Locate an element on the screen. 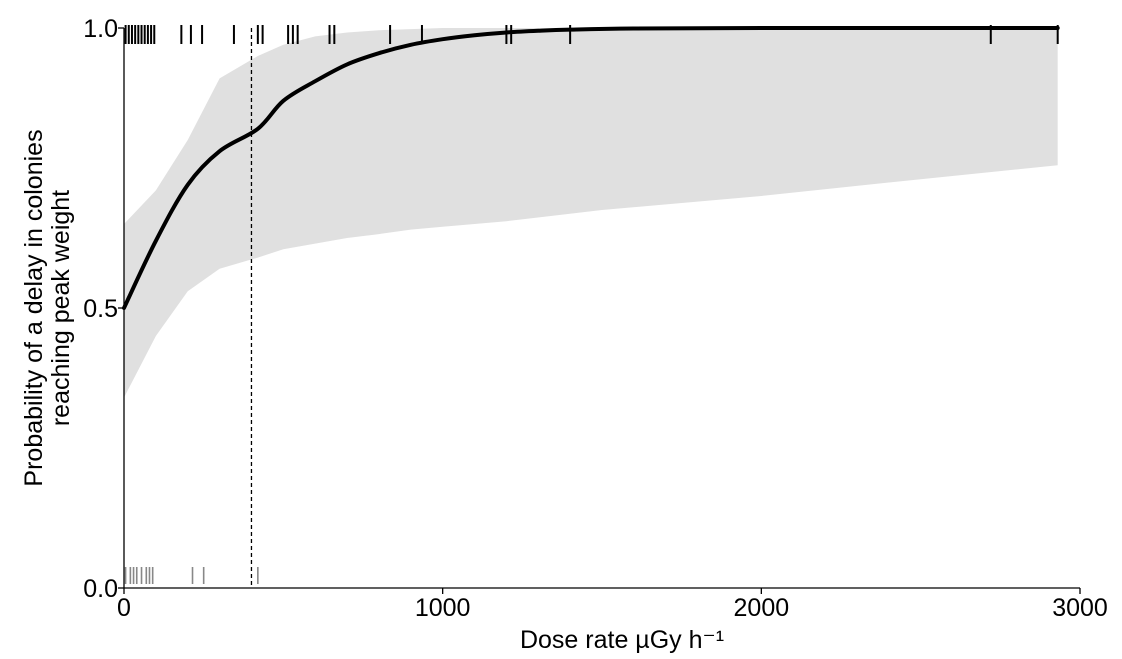 The image size is (1122, 659). x-tick-label: 0 is located at coordinates (124, 608).